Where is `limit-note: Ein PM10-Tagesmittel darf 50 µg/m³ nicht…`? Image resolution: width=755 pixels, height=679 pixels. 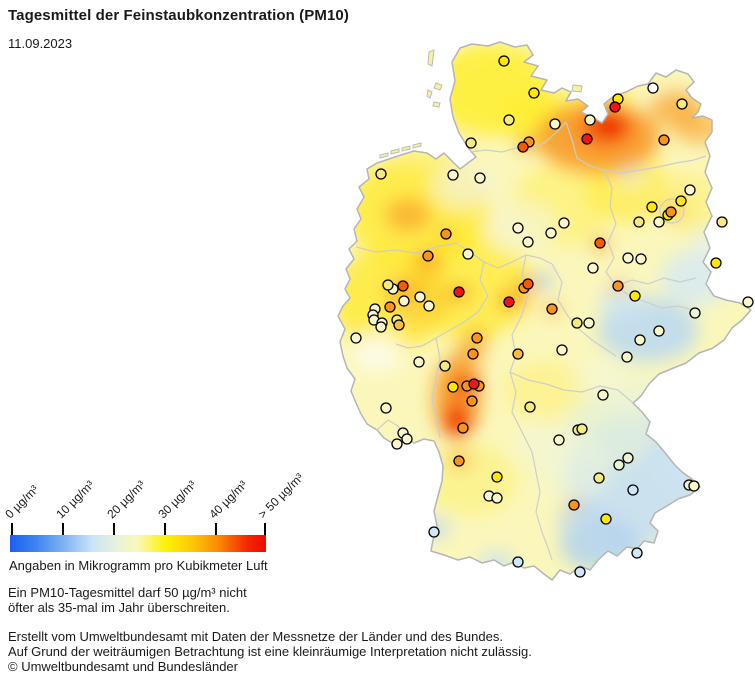 limit-note: Ein PM10-Tagesmittel darf 50 µg/m³ nicht… is located at coordinates (127, 600).